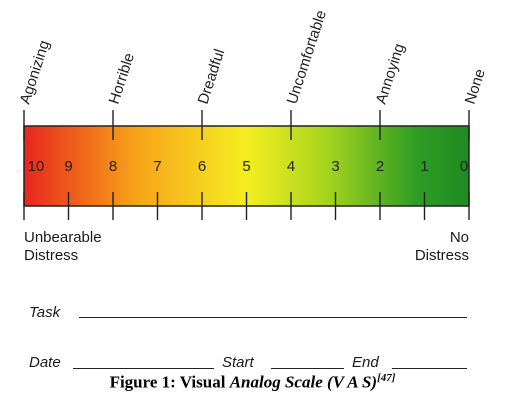 This screenshot has width=505, height=408. Describe the element at coordinates (113, 166) in the screenshot. I see `scale-number-8: 8` at that location.